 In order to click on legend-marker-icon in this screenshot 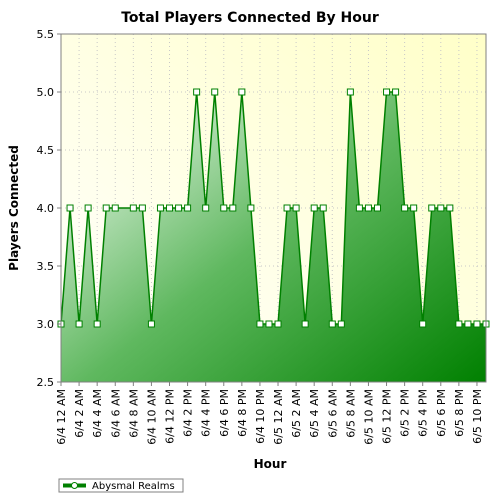, I will do `click(74, 485)`.